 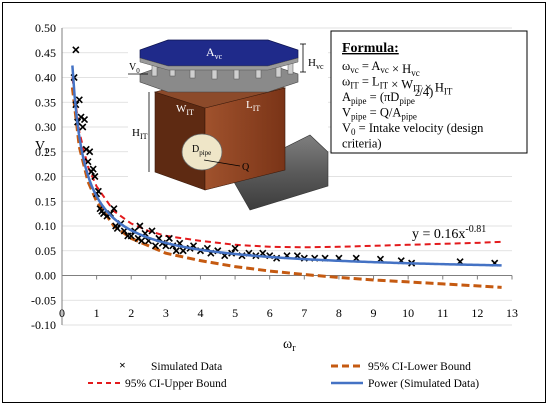 What do you see at coordinates (122, 365) in the screenshot?
I see `legend-marker-x: ×` at bounding box center [122, 365].